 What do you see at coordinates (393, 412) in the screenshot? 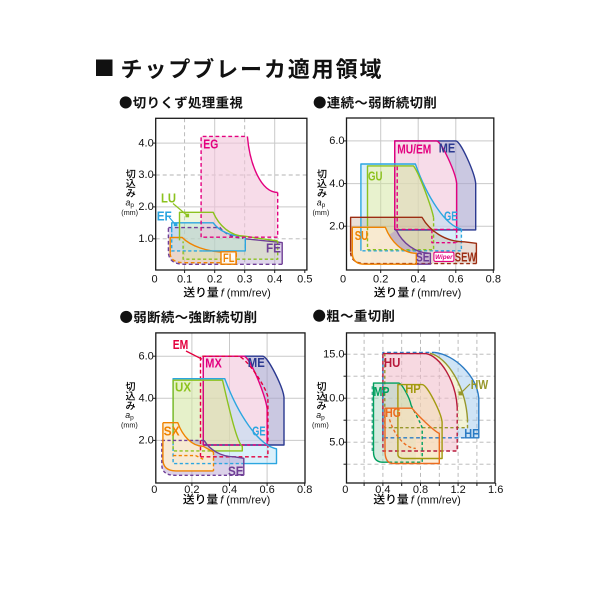
I see `svg-text: HG` at bounding box center [393, 412].